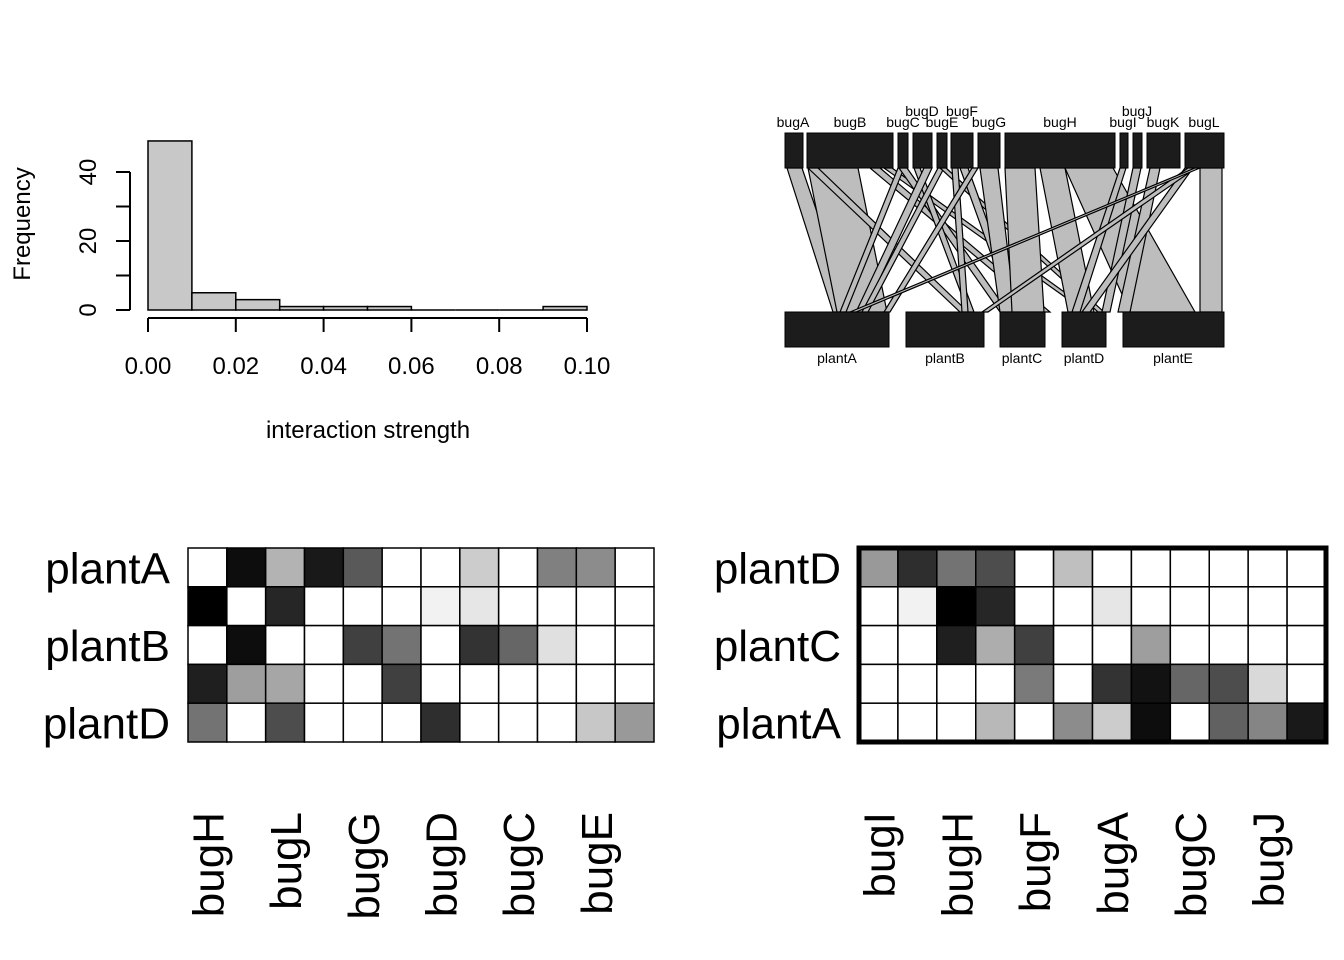  What do you see at coordinates (597, 863) in the screenshot?
I see `heatmap-col-label: bugE` at bounding box center [597, 863].